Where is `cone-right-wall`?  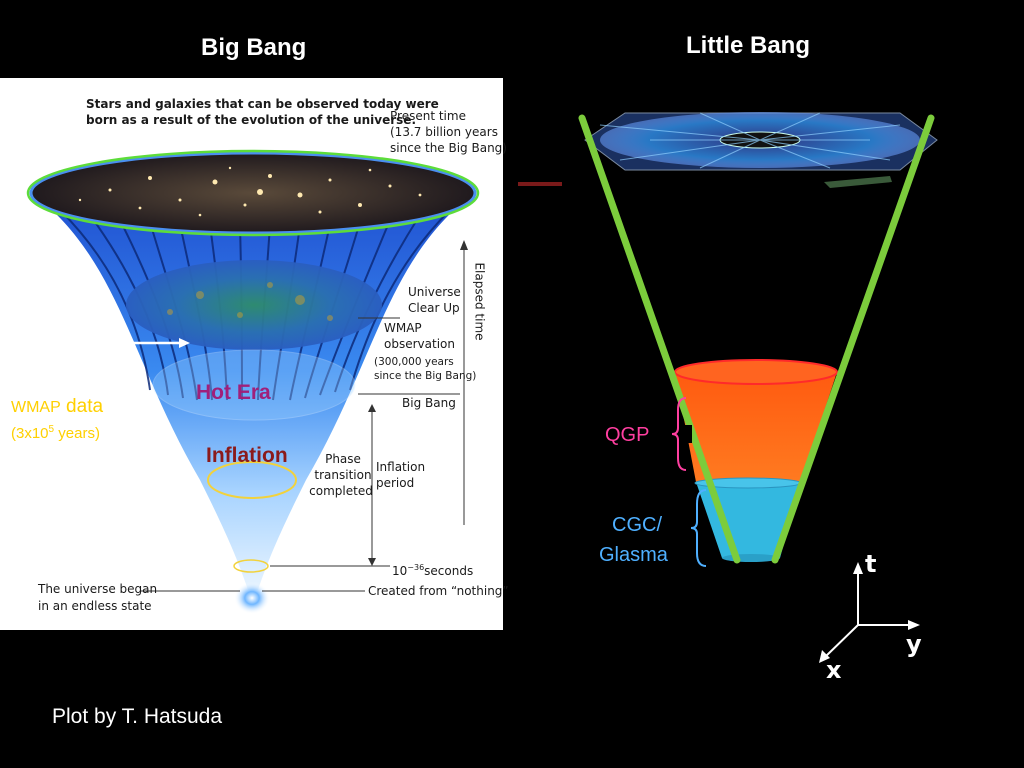 cone-right-wall is located at coordinates (853, 339).